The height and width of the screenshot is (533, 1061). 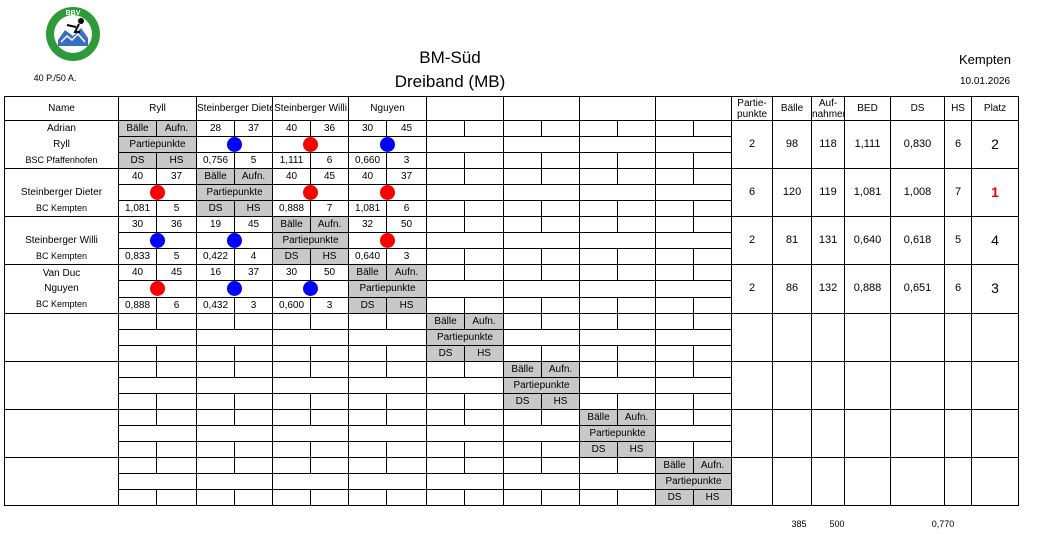 What do you see at coordinates (368, 225) in the screenshot?
I see `game-baelle: 32` at bounding box center [368, 225].